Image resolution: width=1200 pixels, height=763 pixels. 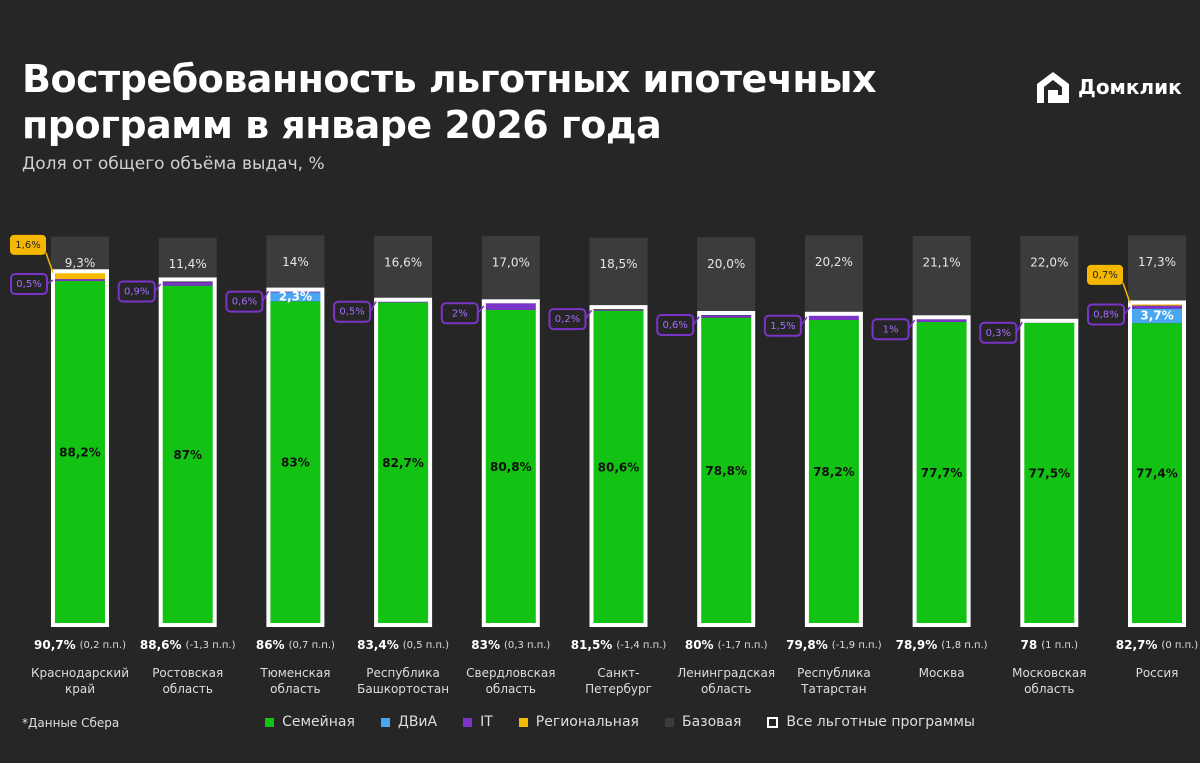 What do you see at coordinates (1126, 293) in the screenshot?
I see `label-connector` at bounding box center [1126, 293].